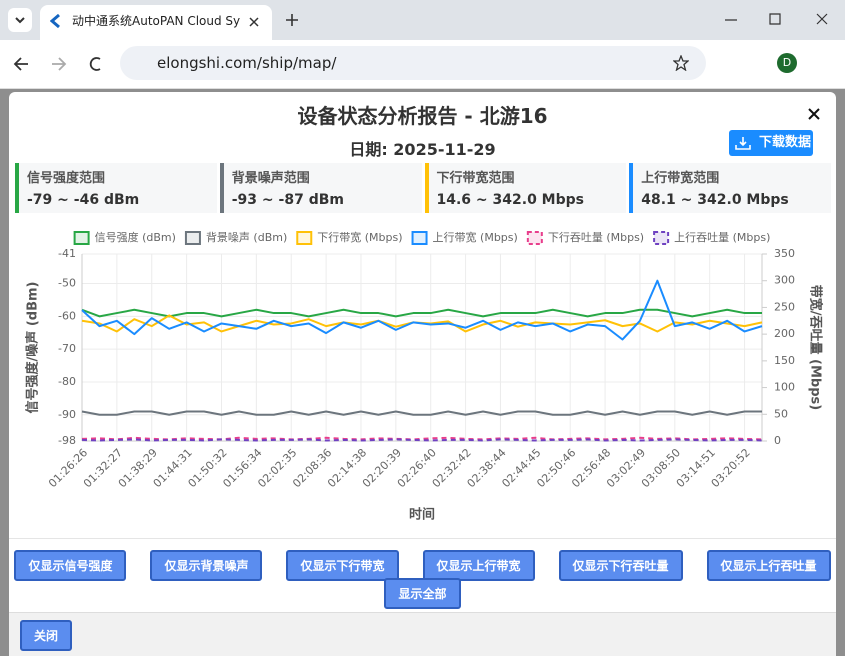  What do you see at coordinates (292, 20) in the screenshot?
I see `new-tab` at bounding box center [292, 20].